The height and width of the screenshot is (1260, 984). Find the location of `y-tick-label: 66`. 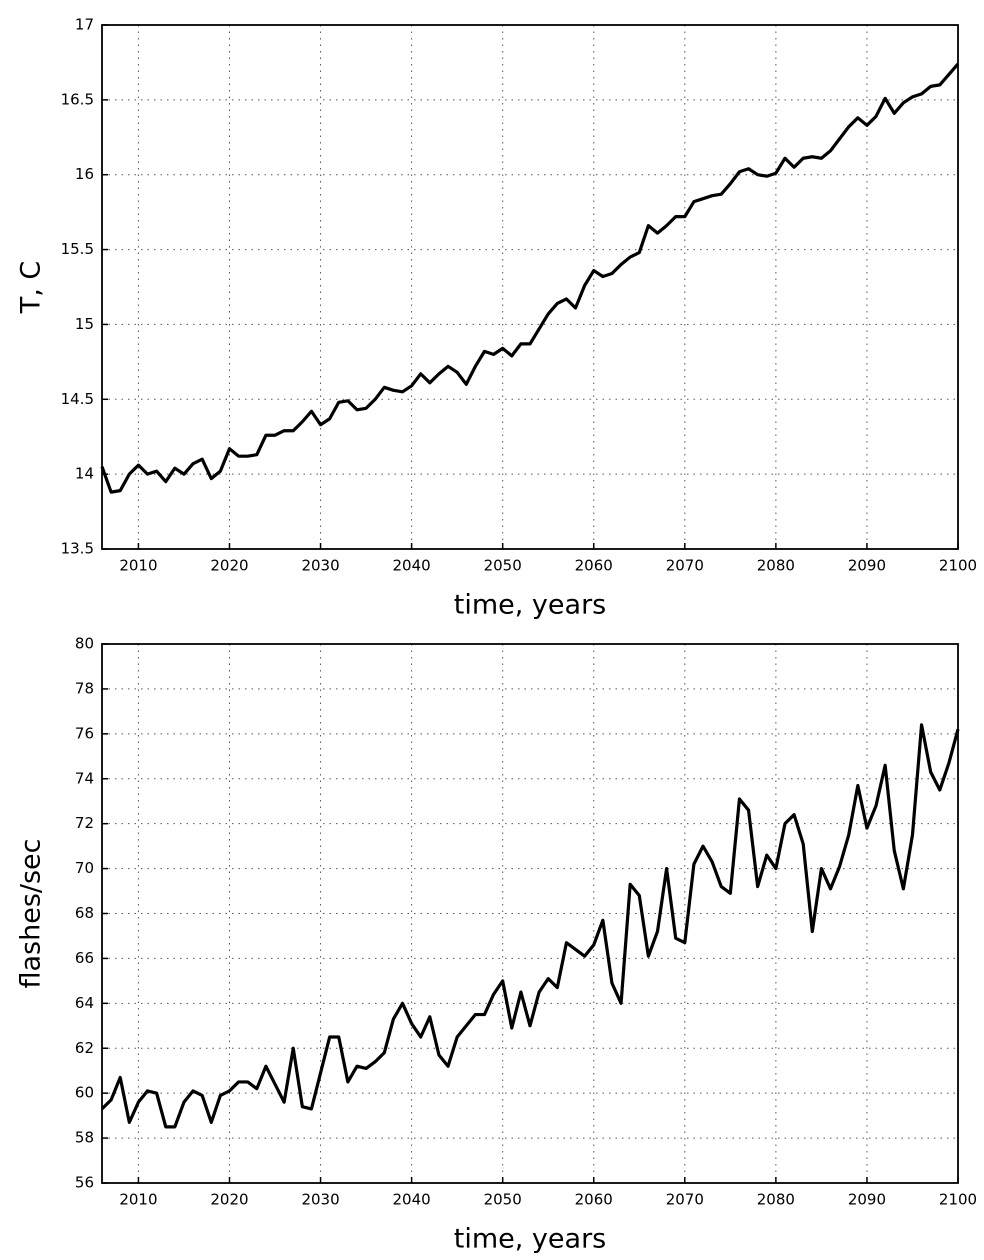

y-tick-label: 66 is located at coordinates (84, 958).